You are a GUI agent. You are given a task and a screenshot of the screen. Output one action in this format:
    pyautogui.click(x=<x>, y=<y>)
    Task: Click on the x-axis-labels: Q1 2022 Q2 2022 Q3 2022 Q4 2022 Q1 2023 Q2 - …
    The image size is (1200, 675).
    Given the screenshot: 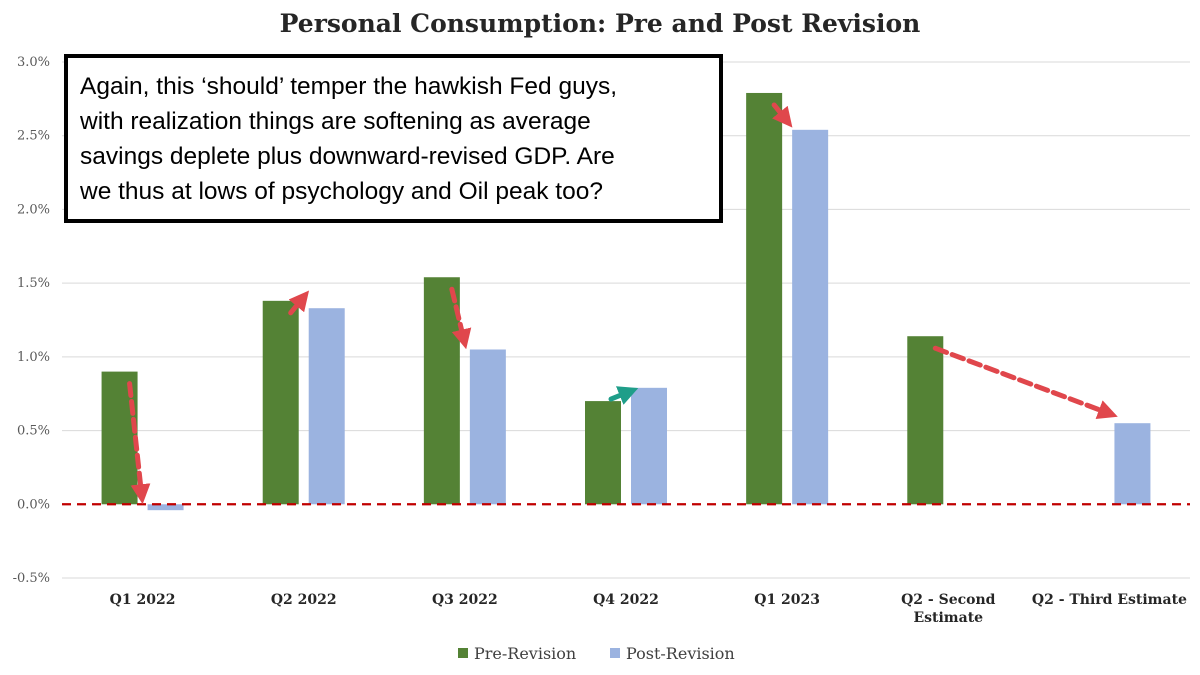 What is the action you would take?
    pyautogui.click(x=648, y=609)
    